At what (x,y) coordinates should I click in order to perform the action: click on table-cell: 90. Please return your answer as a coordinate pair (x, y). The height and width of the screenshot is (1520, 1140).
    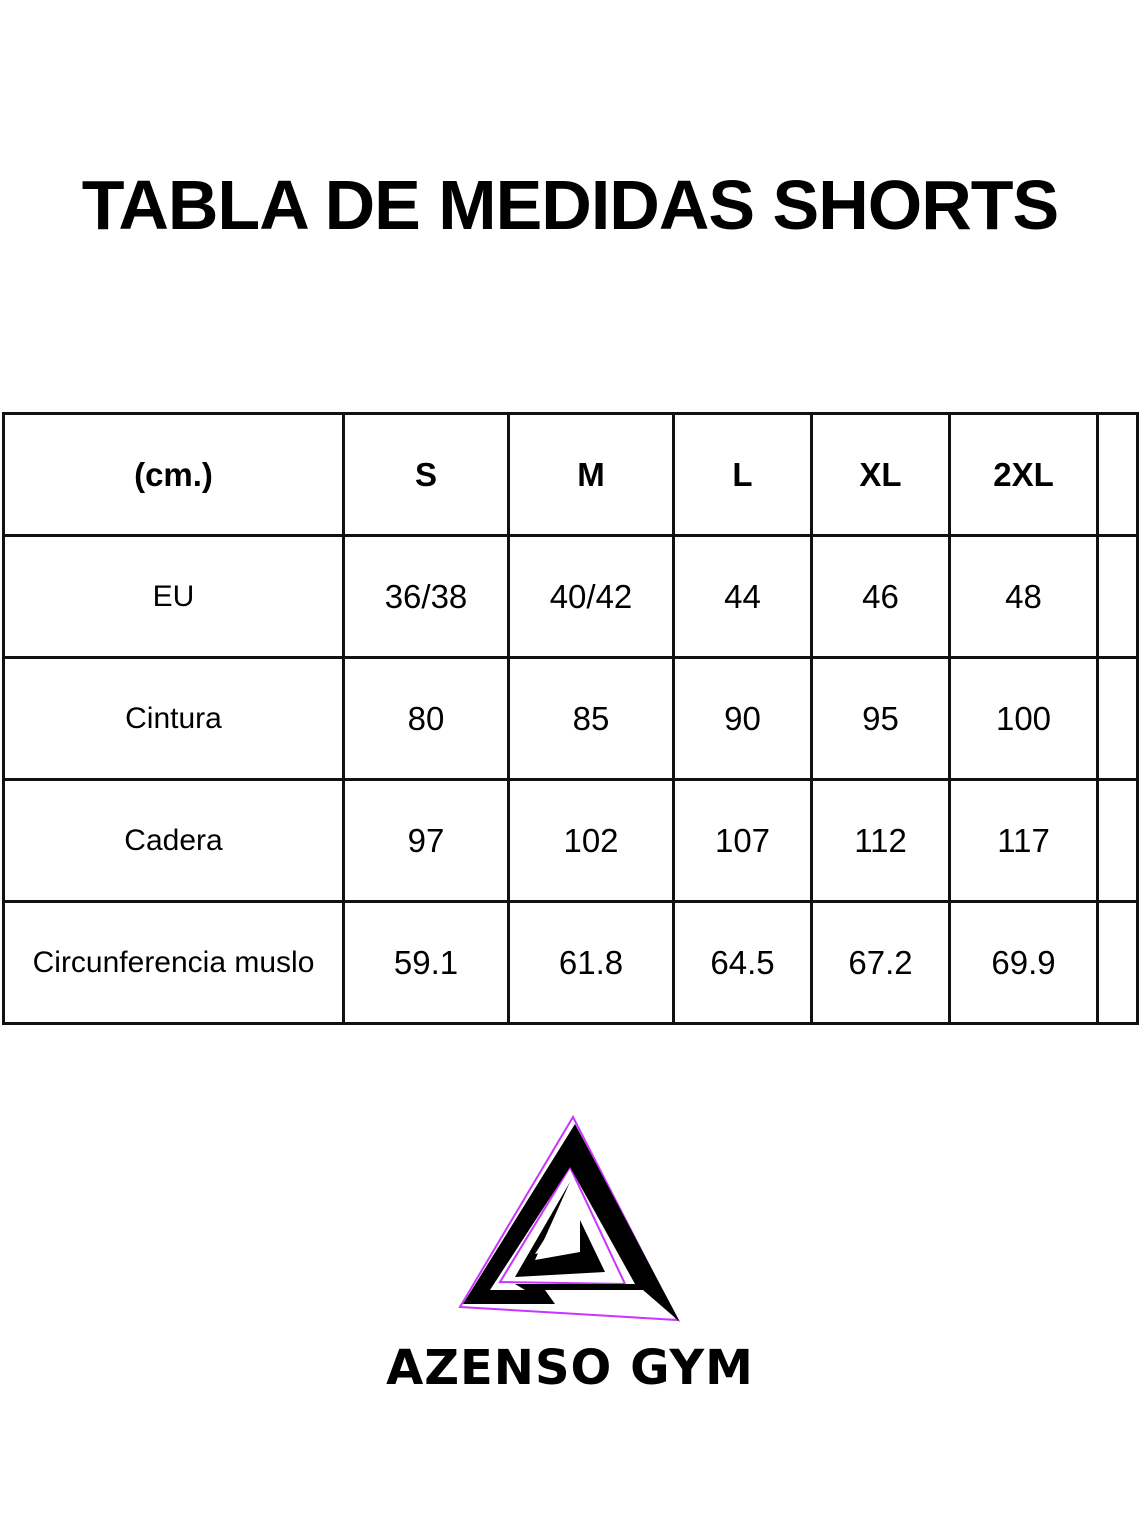
    Looking at the image, I should click on (742, 718).